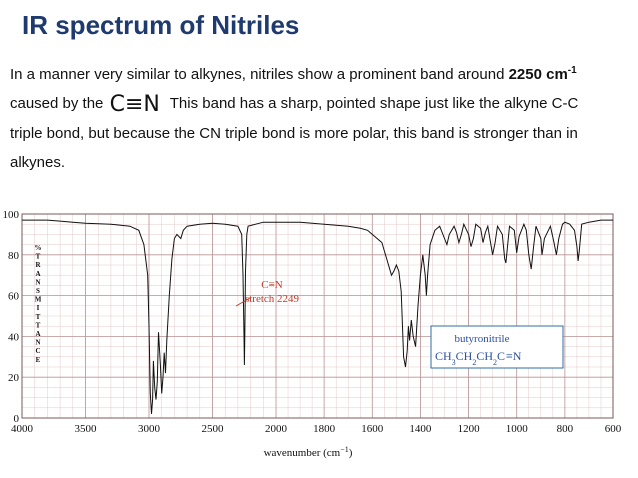 Image resolution: width=638 pixels, height=478 pixels. Describe the element at coordinates (272, 299) in the screenshot. I see `annotation-stretch: stretch 2249` at that location.